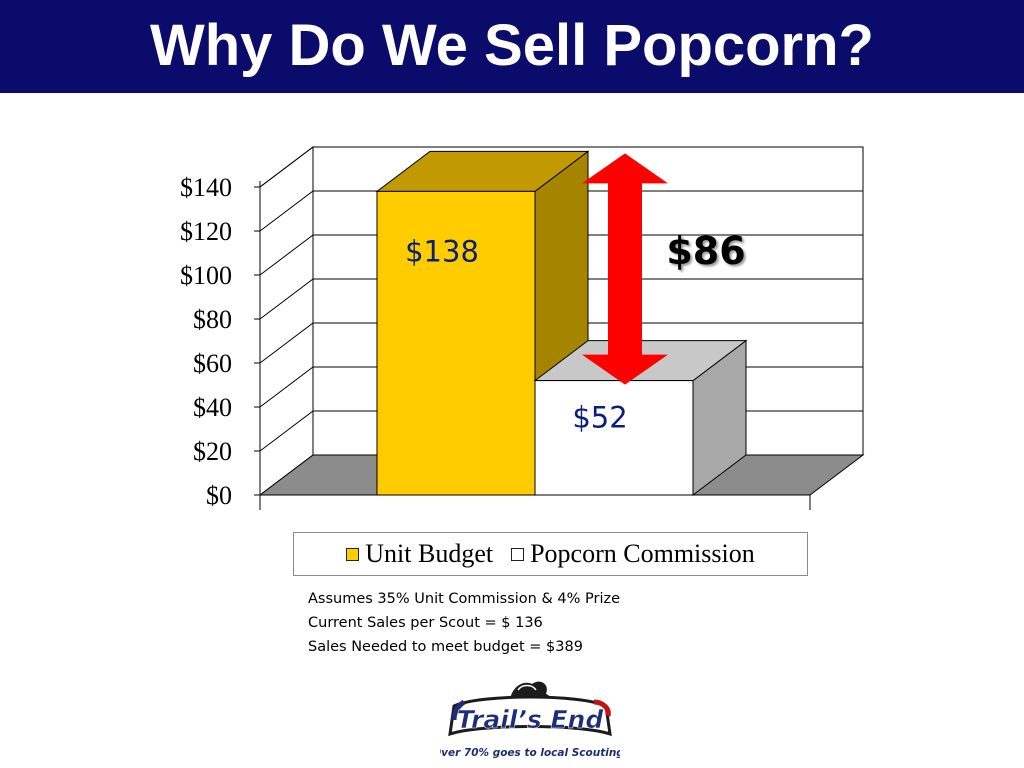 The image size is (1024, 768). I want to click on y-tick-label: $120, so click(206, 231).